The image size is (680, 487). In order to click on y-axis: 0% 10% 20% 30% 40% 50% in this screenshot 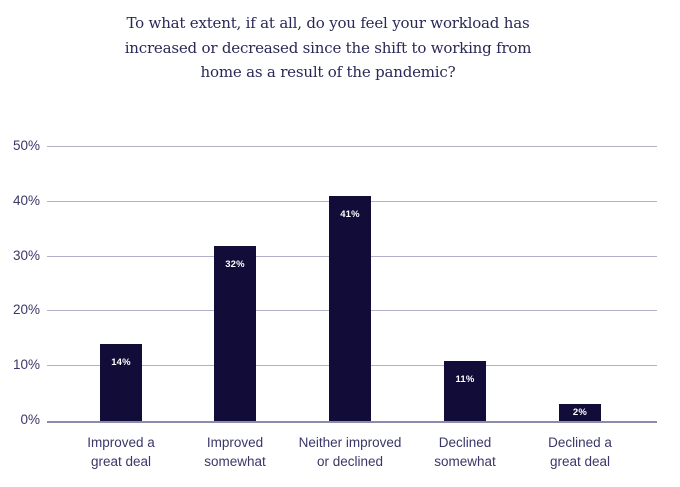, I will do `click(20, 282)`.